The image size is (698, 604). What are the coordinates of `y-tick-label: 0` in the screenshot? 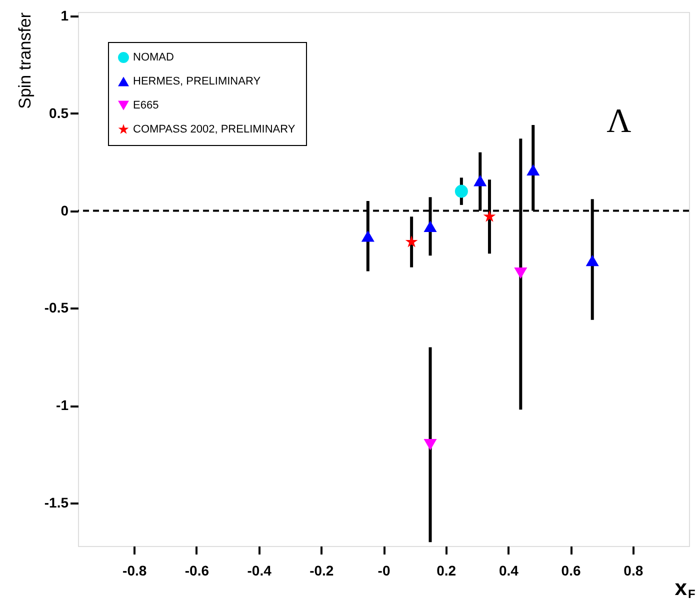 It's located at (64, 210).